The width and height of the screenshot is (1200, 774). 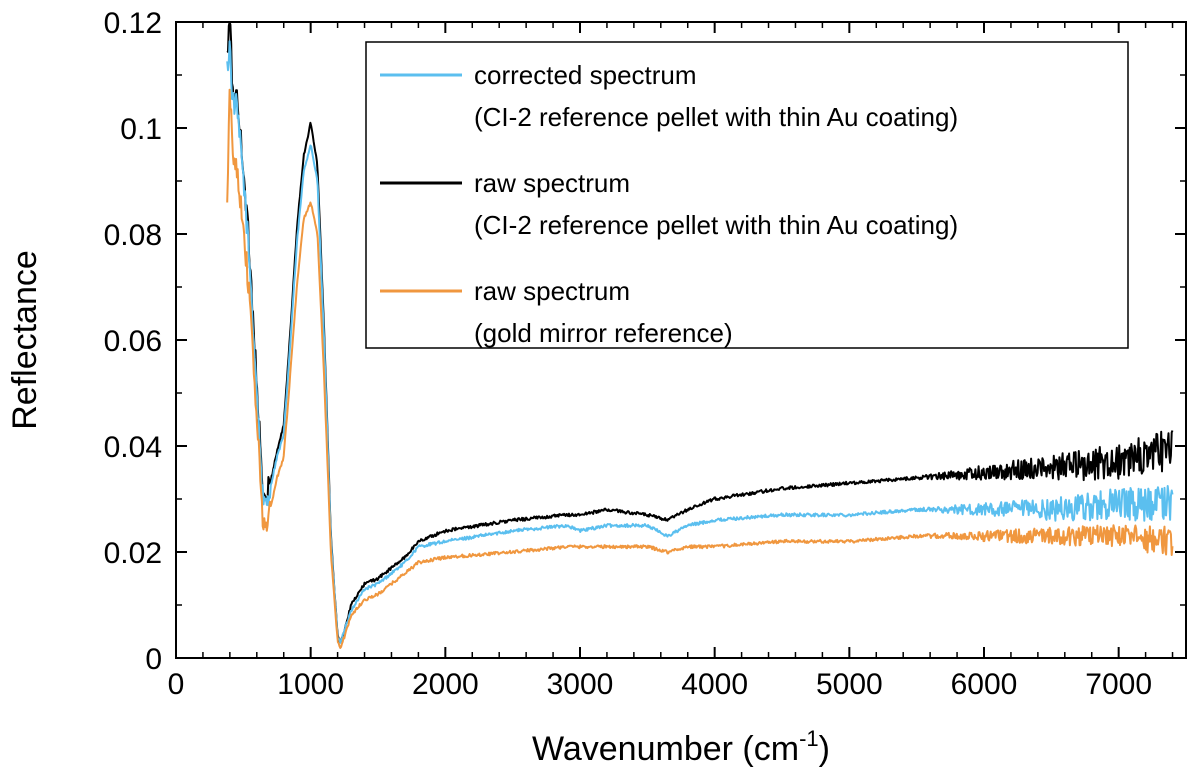 What do you see at coordinates (984, 684) in the screenshot?
I see `x-tick-label: 6000` at bounding box center [984, 684].